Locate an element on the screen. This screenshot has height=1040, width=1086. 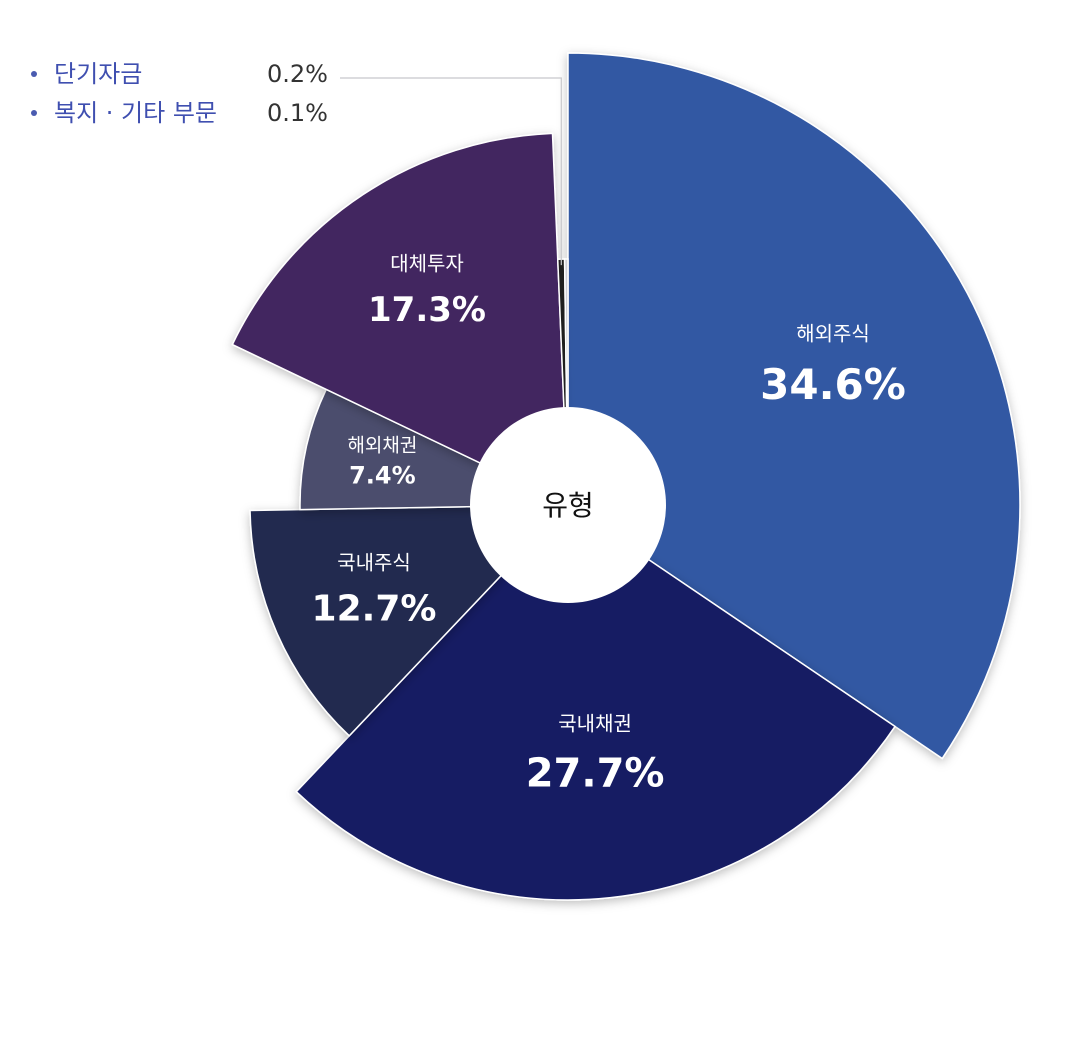
slice-value-label: 12.7% is located at coordinates (374, 608).